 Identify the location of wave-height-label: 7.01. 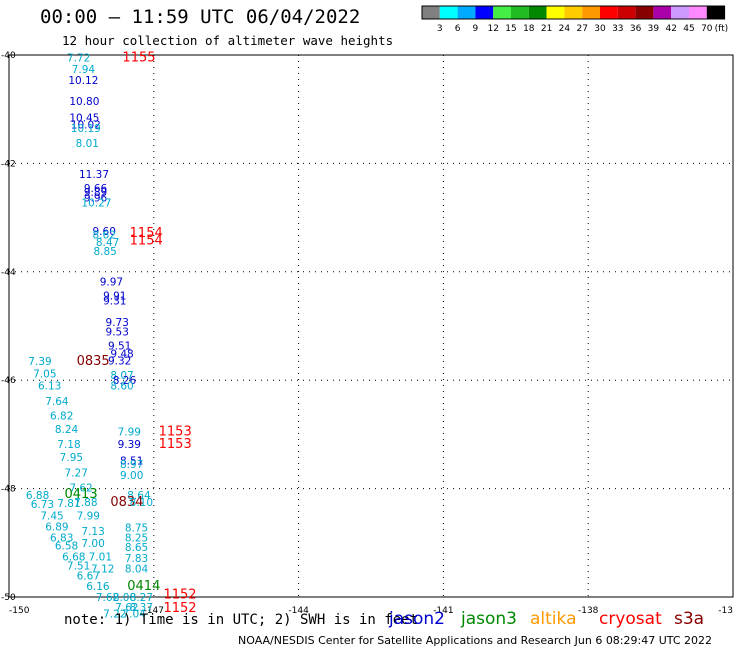
(100, 557).